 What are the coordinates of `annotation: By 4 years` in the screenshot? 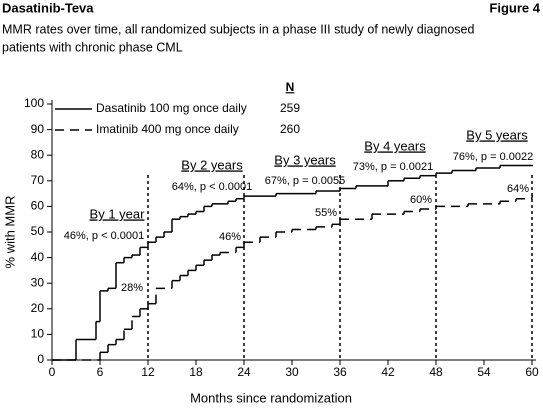 It's located at (395, 145).